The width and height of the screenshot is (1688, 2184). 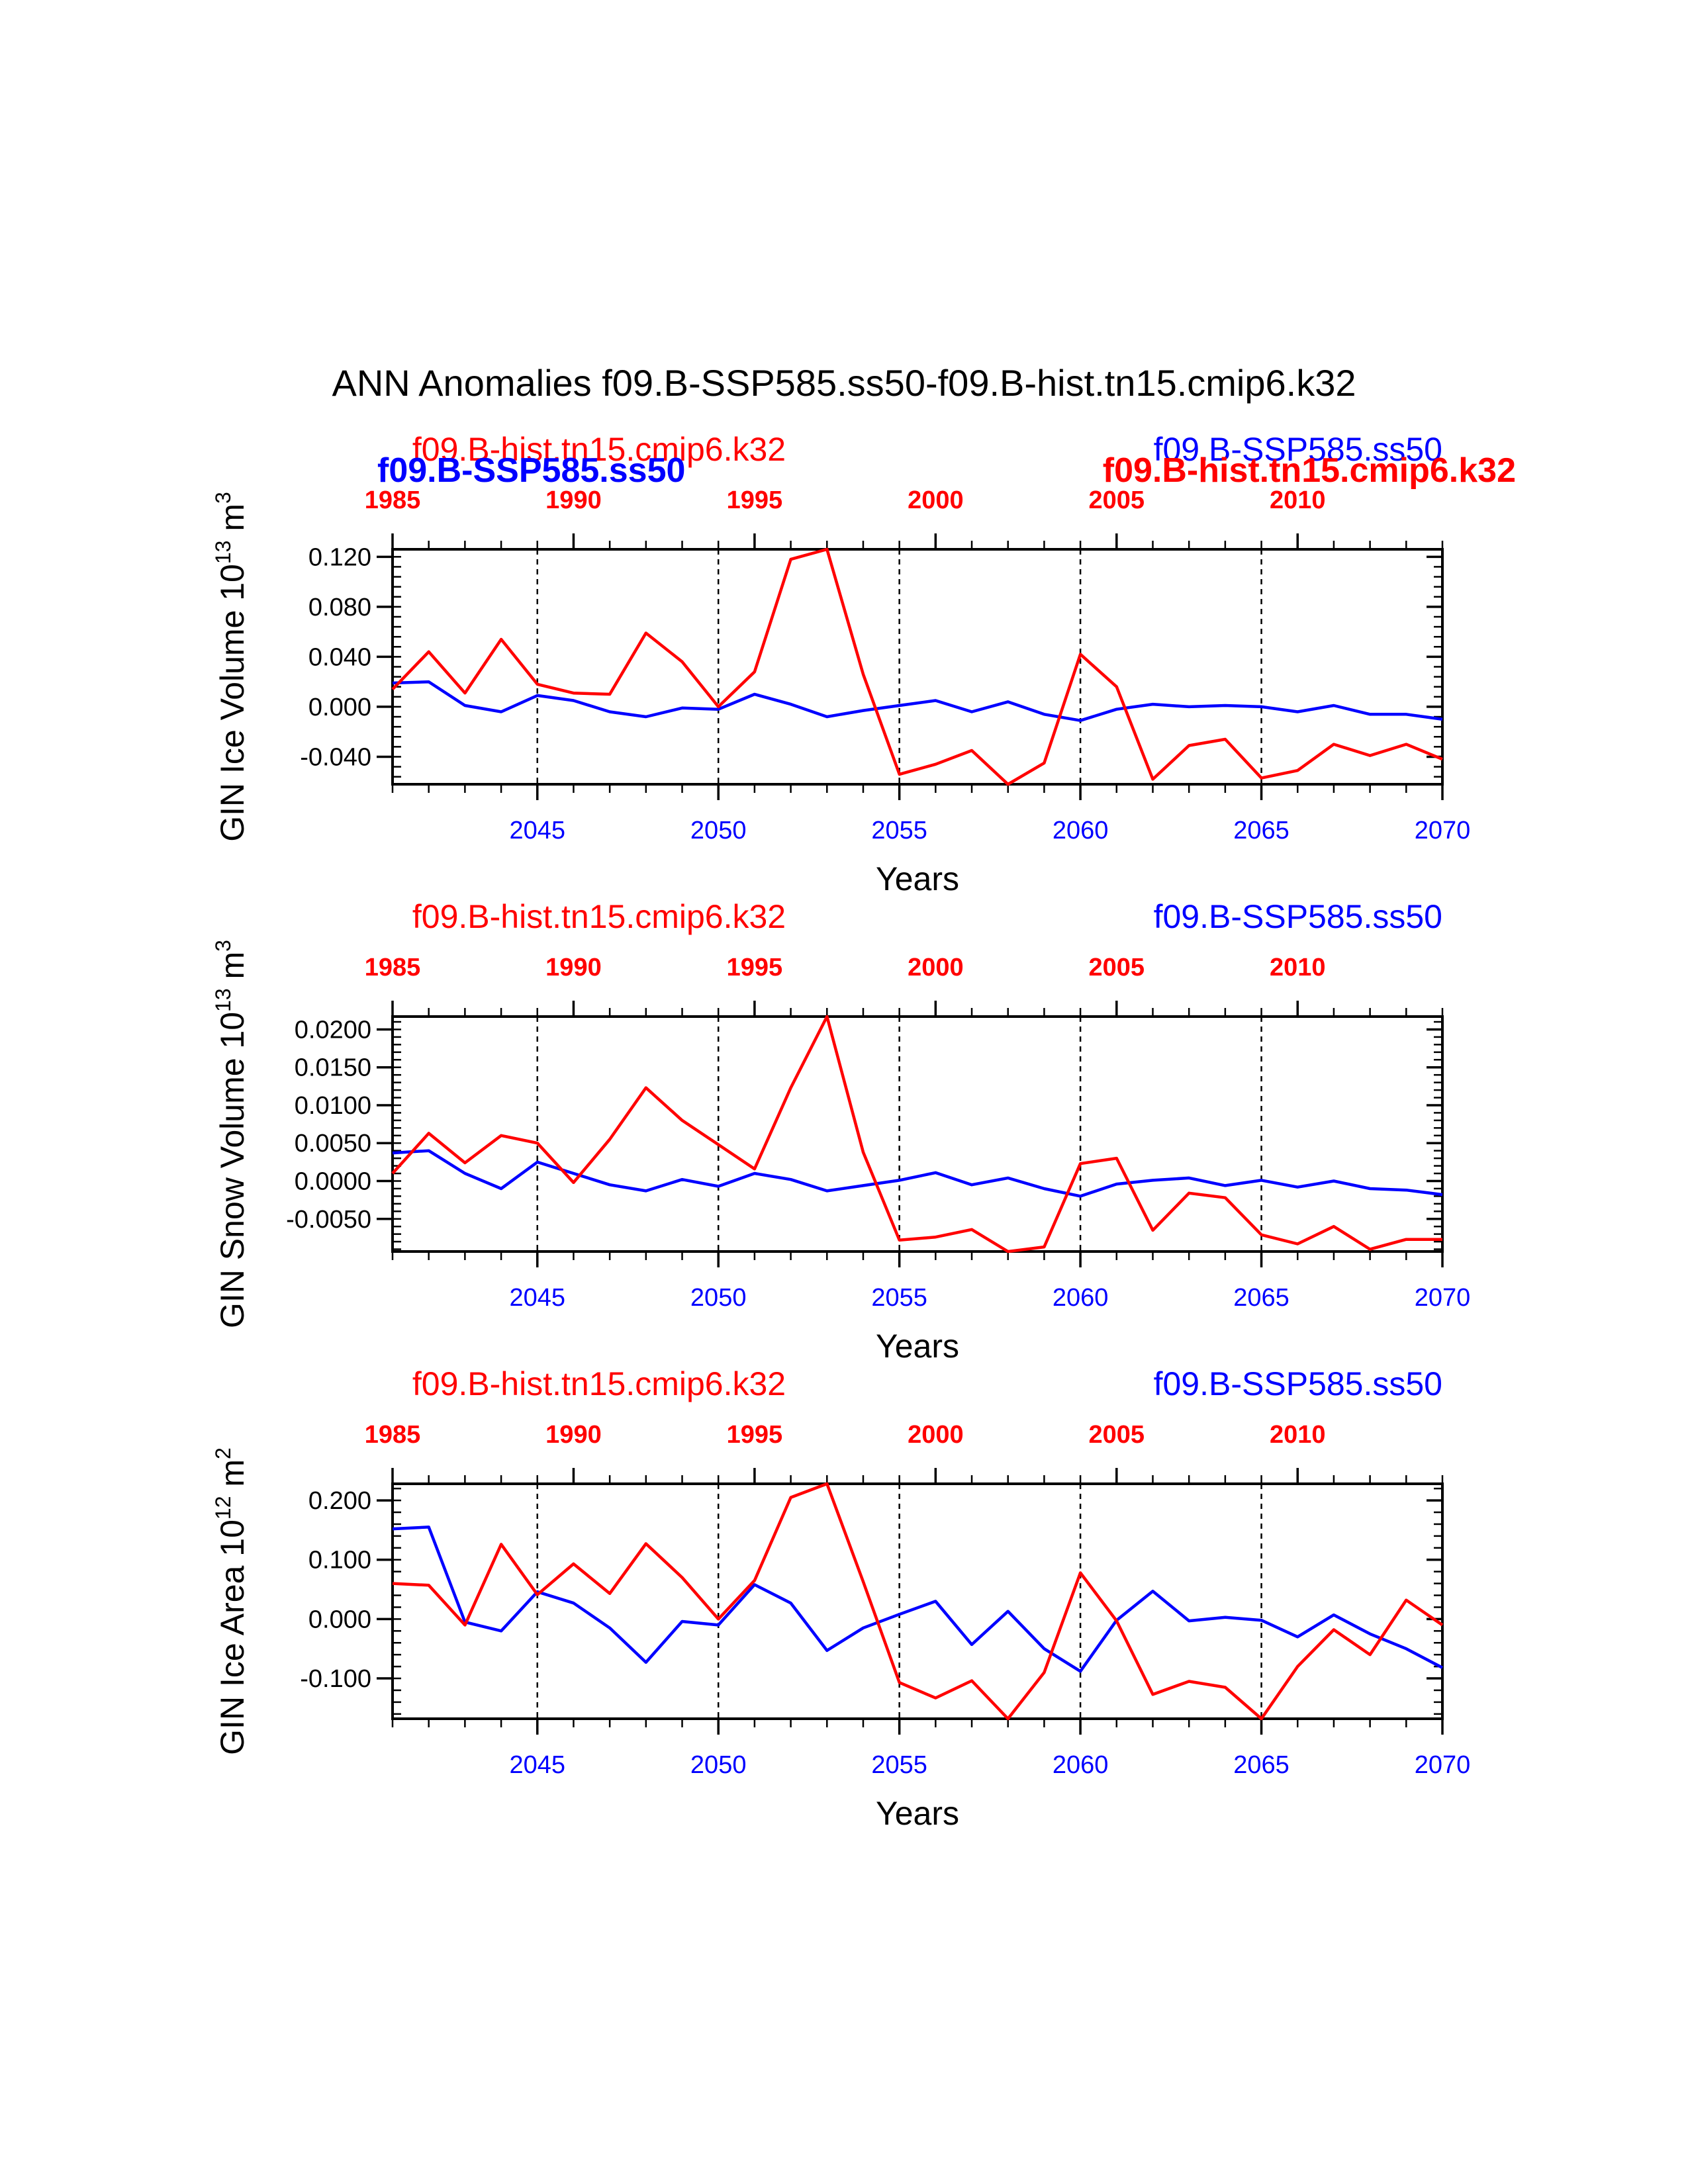 I want to click on panel3-ylabel: GIN Ice Area 1012 m2, so click(x=231, y=1601).